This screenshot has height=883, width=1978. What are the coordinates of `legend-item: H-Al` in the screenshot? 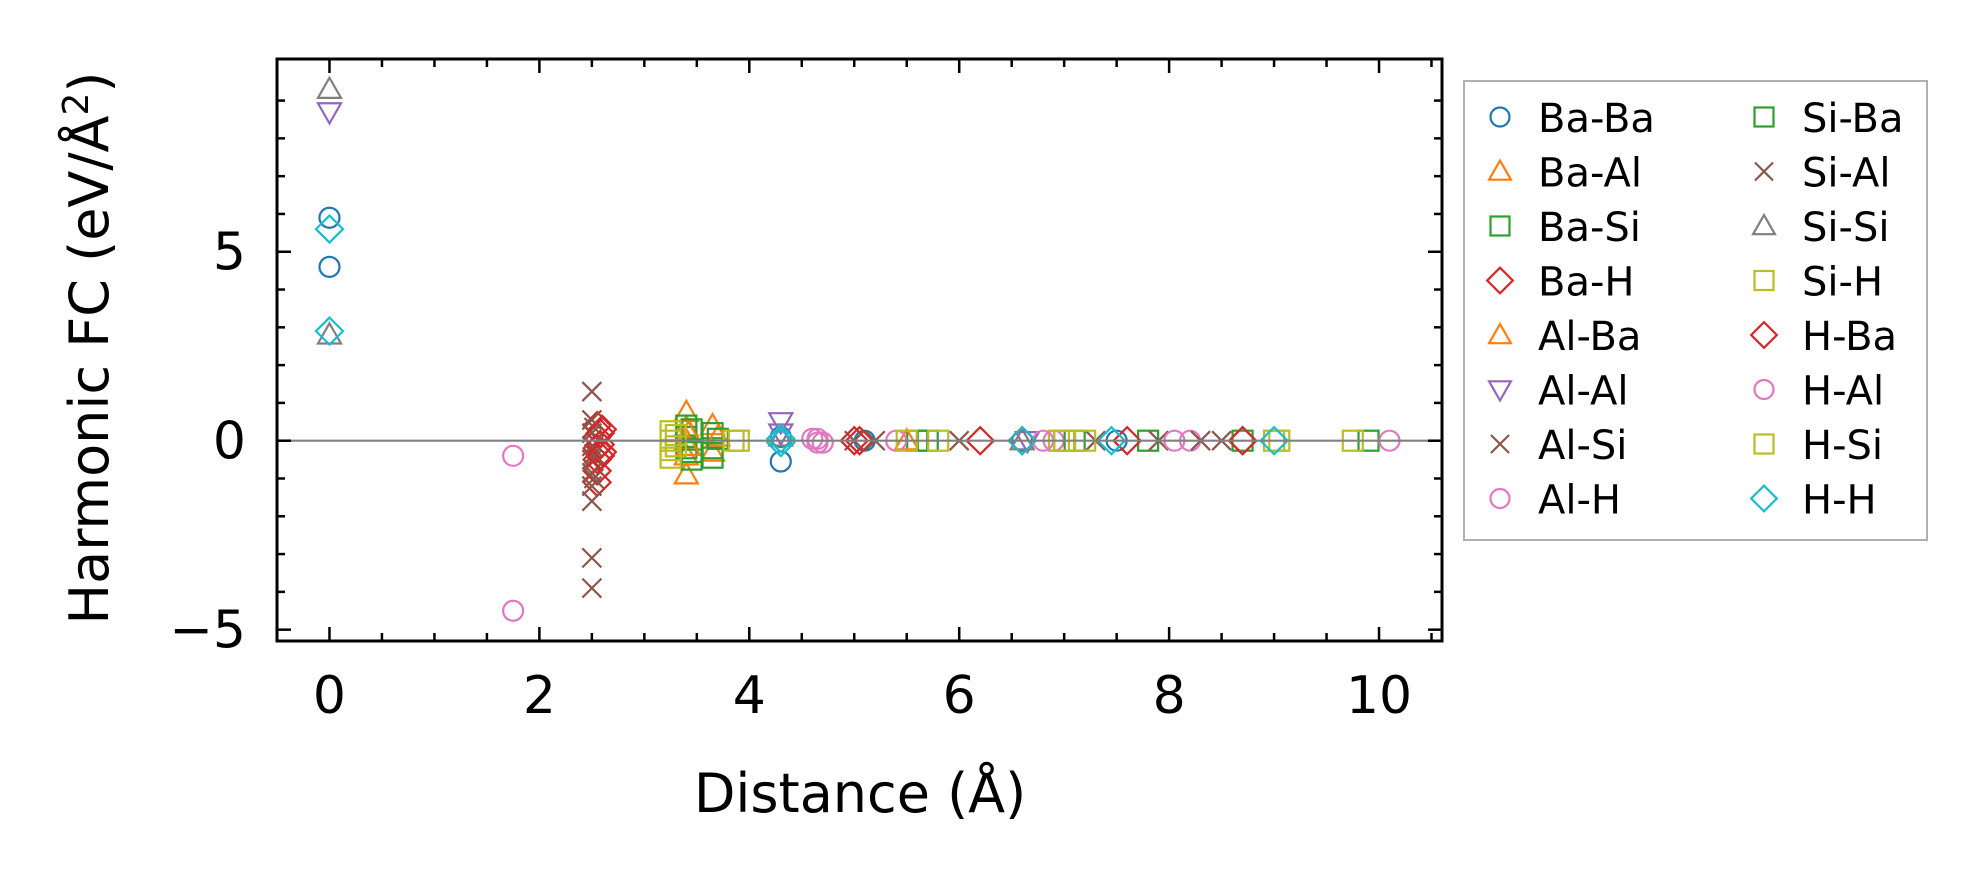 It's located at (1818, 392).